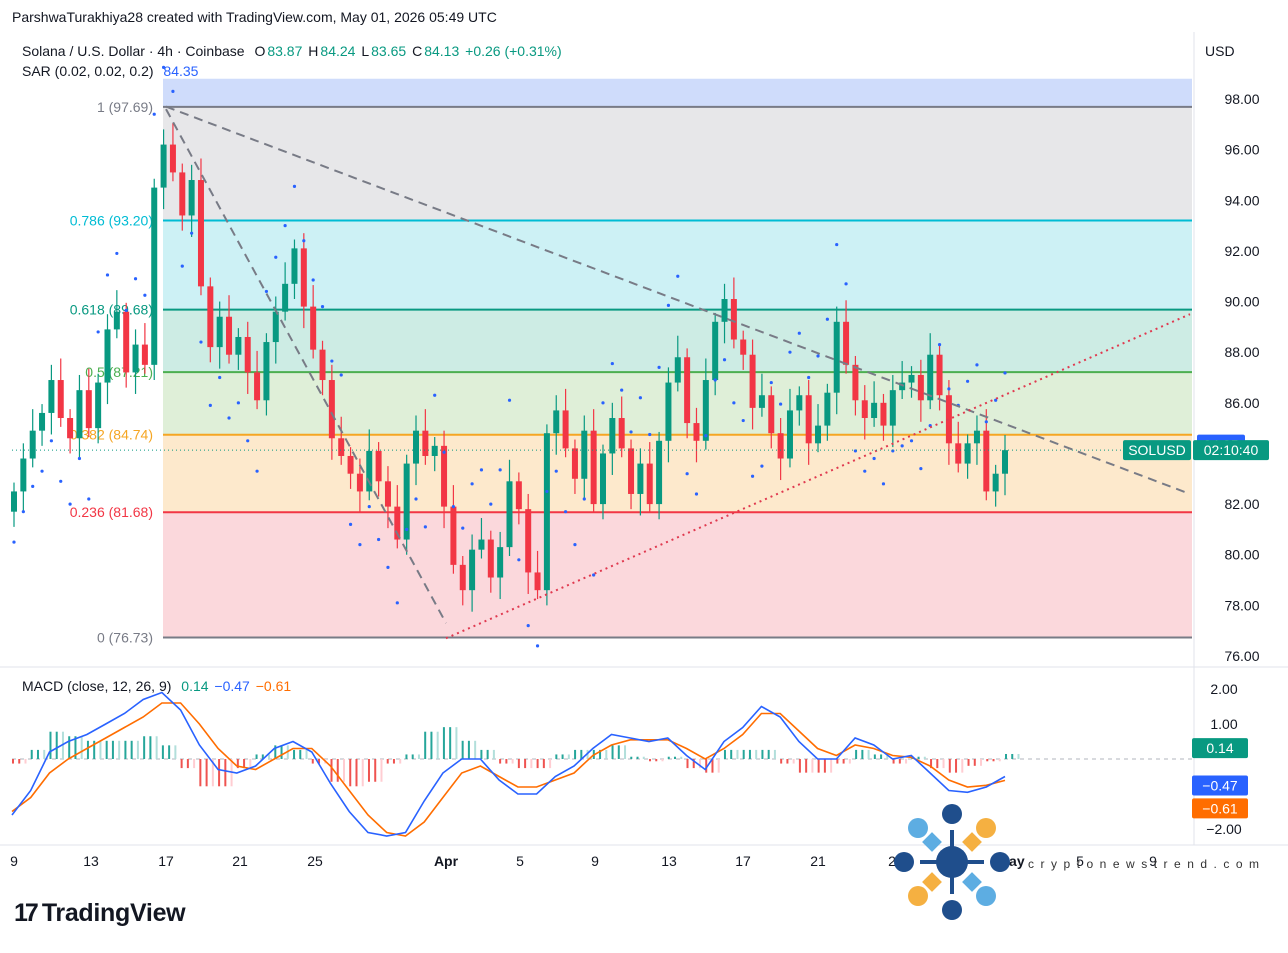  What do you see at coordinates (1220, 785) in the screenshot?
I see `macd-badge-macd` at bounding box center [1220, 785].